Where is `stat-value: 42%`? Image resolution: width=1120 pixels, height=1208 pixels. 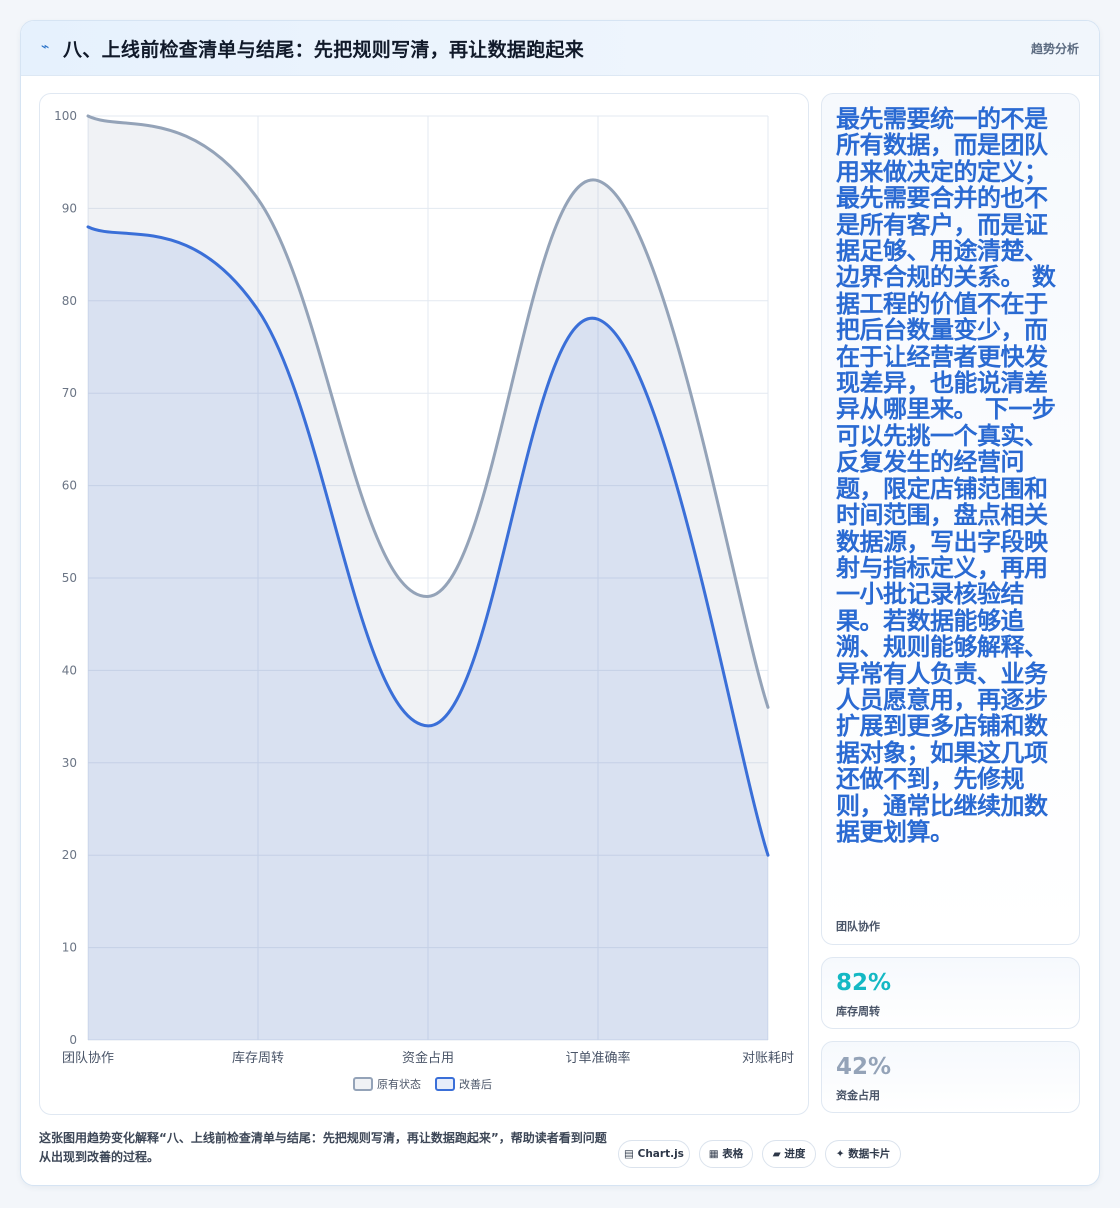
stat-value: 42% is located at coordinates (864, 1067).